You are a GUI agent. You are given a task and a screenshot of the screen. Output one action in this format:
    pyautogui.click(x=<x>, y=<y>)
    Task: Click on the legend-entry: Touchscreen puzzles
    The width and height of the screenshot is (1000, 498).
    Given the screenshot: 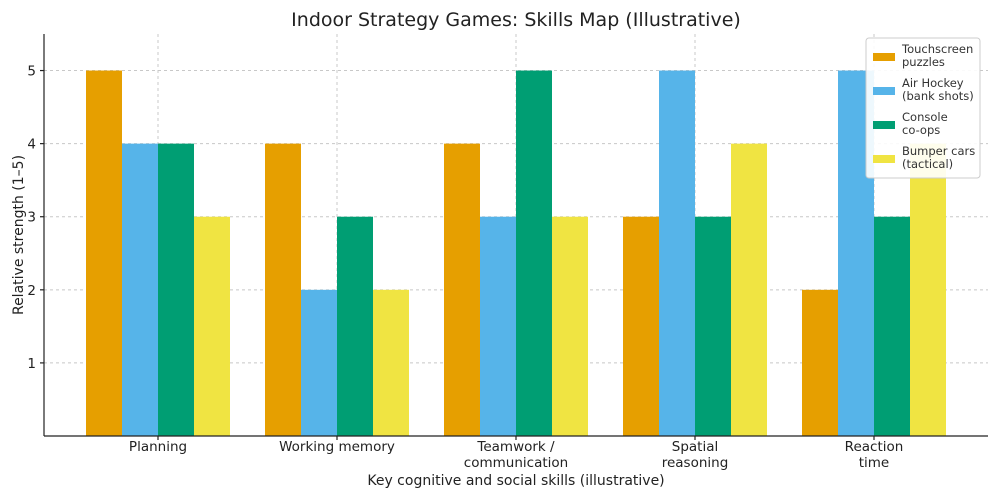 What is the action you would take?
    pyautogui.click(x=937, y=55)
    